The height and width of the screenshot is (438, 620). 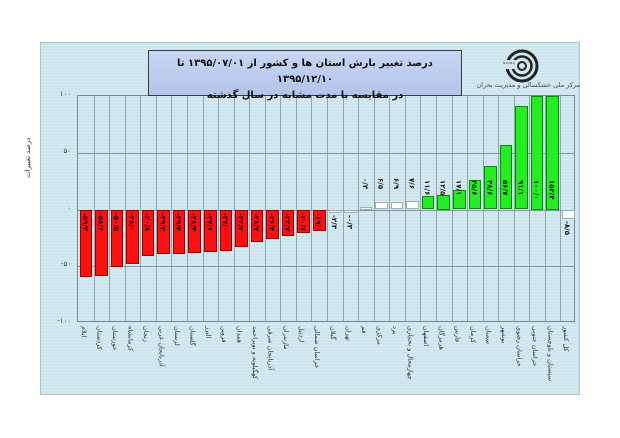 What do you see at coordinates (146, 334) in the screenshot?
I see `x-category-label: زنجان` at bounding box center [146, 334].